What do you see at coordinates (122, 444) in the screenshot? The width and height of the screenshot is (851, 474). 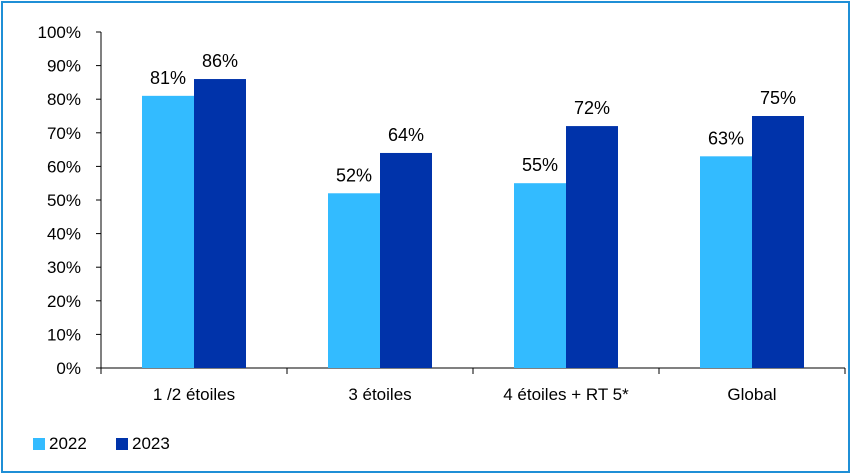 I see `legend-swatch-2023` at bounding box center [122, 444].